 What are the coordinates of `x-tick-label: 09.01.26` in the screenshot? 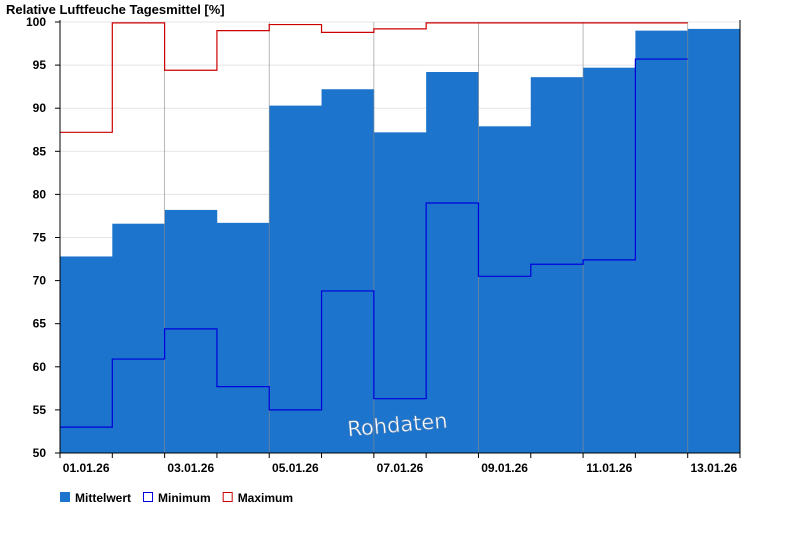 It's located at (504, 468).